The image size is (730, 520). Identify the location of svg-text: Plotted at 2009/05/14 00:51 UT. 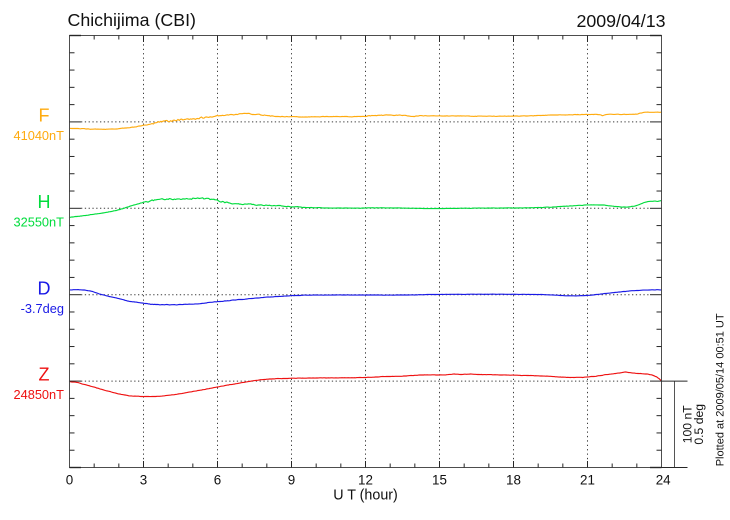
(721, 389).